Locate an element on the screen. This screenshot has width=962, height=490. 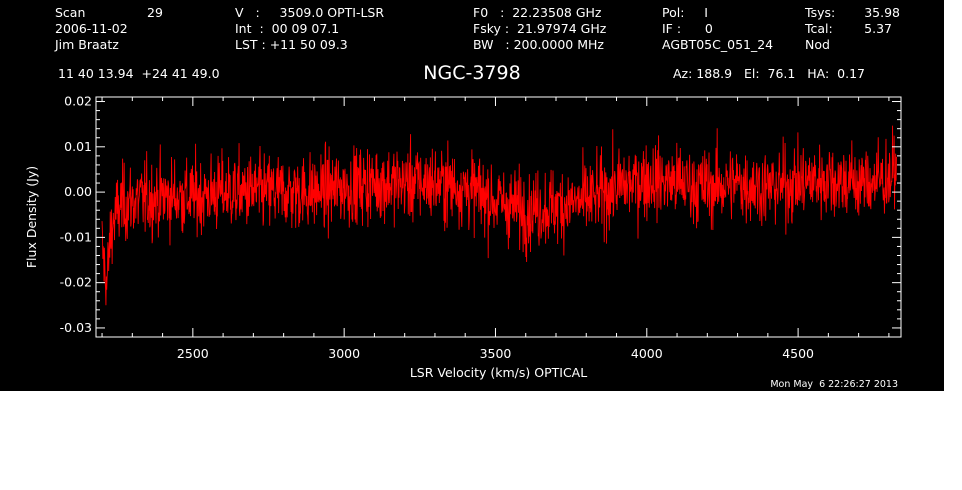
sky-frequency: Fsky : 21.97974 GHz is located at coordinates (540, 28).